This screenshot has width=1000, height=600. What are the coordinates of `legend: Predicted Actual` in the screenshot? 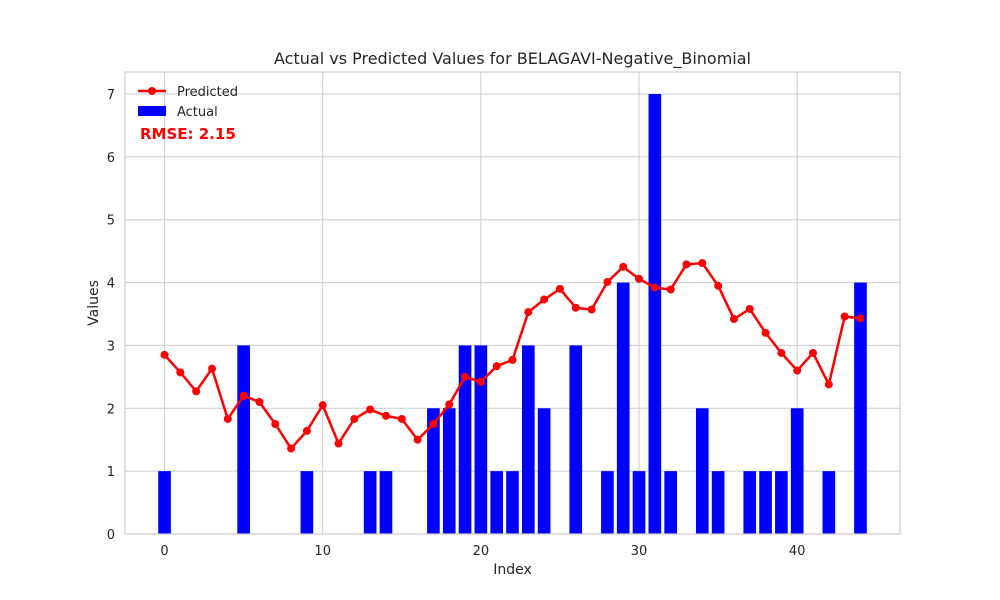 It's located at (188, 102).